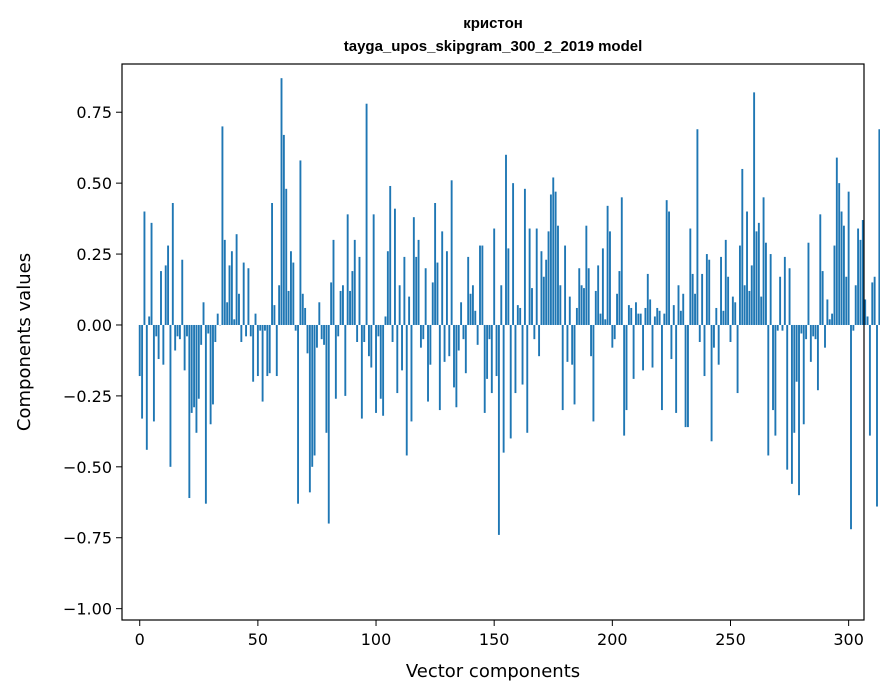 Image resolution: width=880 pixels, height=696 pixels. Describe the element at coordinates (94, 325) in the screenshot. I see `y-tick-label: 0.00` at that location.